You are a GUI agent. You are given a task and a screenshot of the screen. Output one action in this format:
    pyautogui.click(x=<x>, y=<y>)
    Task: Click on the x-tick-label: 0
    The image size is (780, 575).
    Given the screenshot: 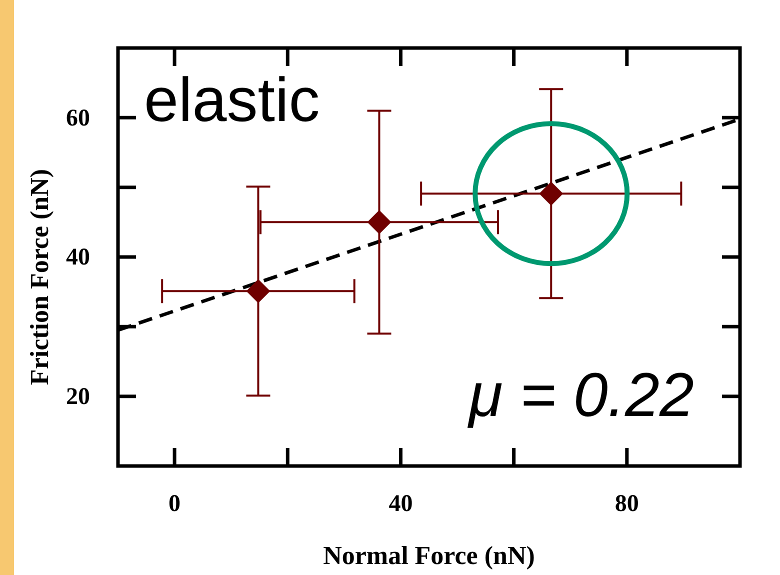 What is the action you would take?
    pyautogui.click(x=174, y=504)
    